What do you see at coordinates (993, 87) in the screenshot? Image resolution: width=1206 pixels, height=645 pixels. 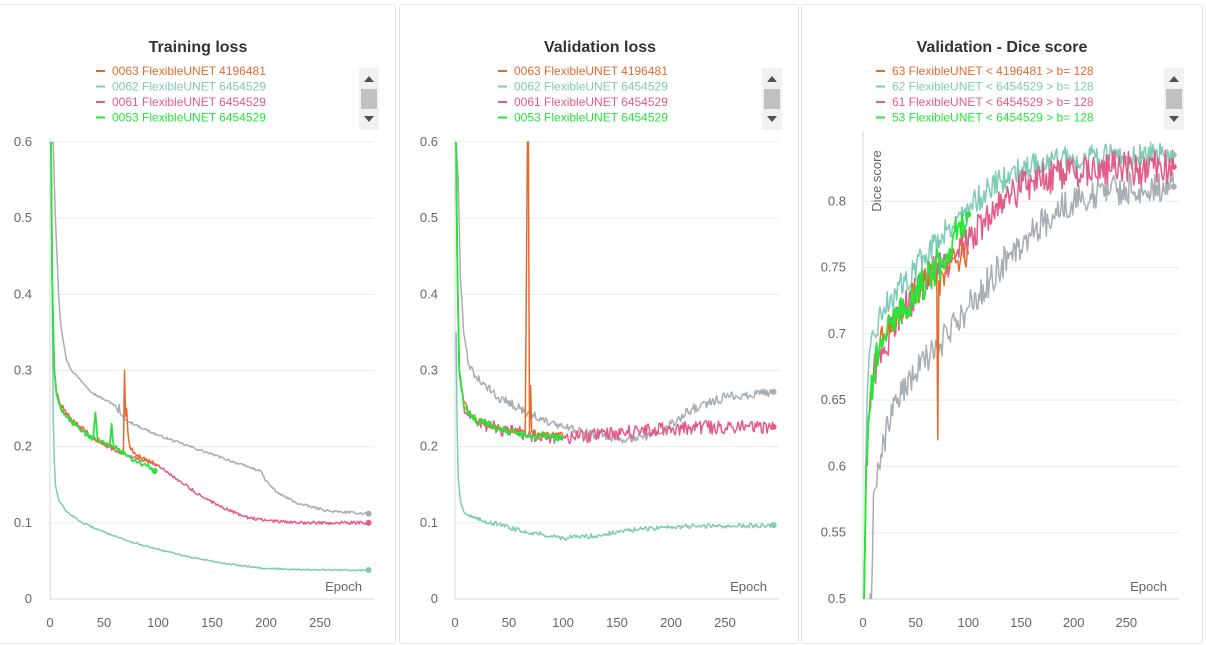 I see `legend-label: 62 FlexibleUNET < 6454529 > b= 128` at bounding box center [993, 87].